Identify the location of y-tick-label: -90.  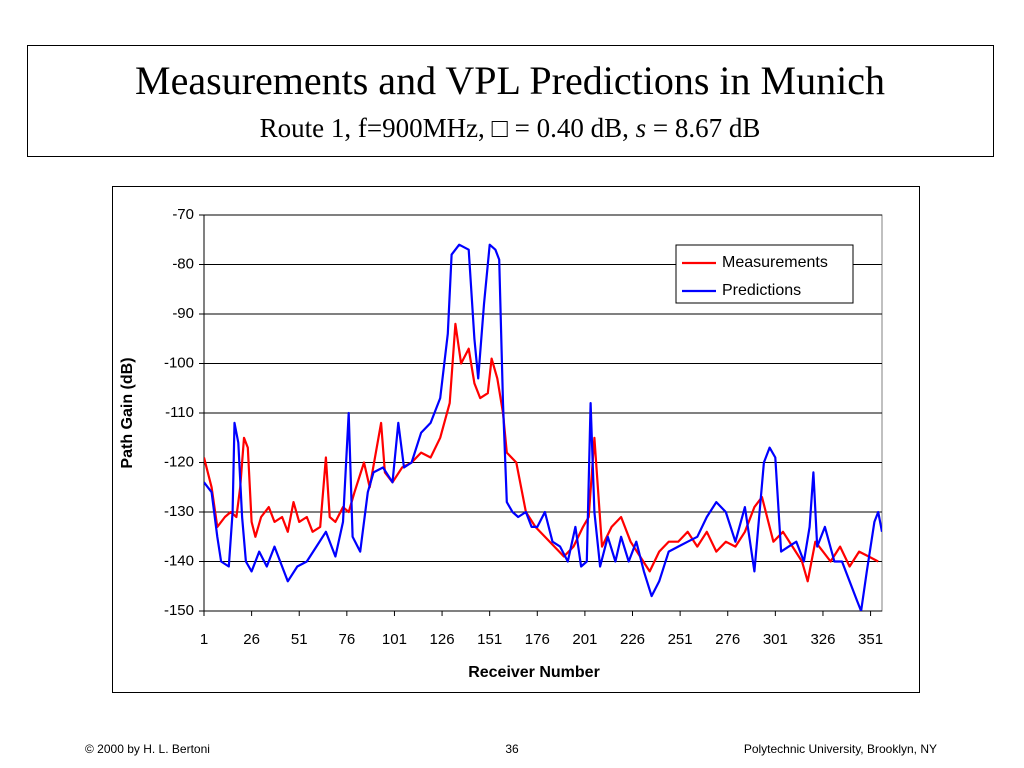
(183, 313).